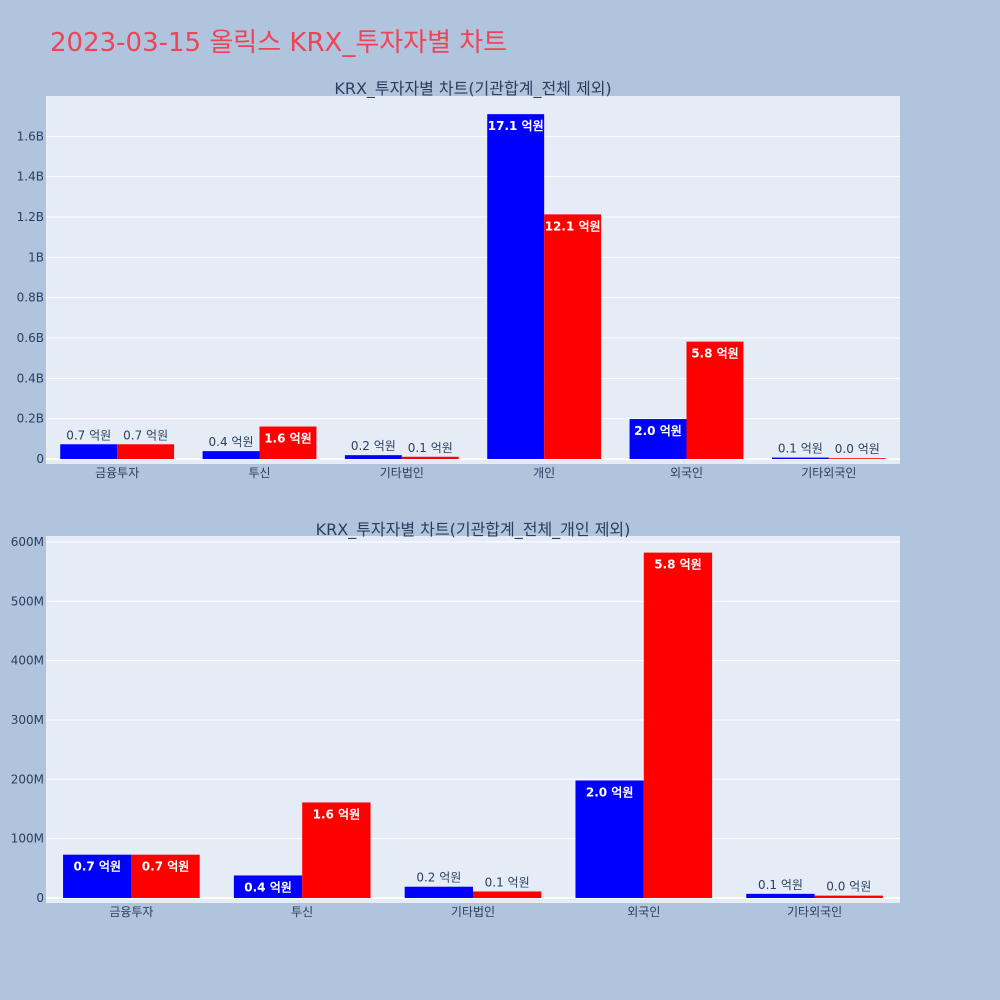  What do you see at coordinates (516, 126) in the screenshot?
I see `data-label: 17.1 억원` at bounding box center [516, 126].